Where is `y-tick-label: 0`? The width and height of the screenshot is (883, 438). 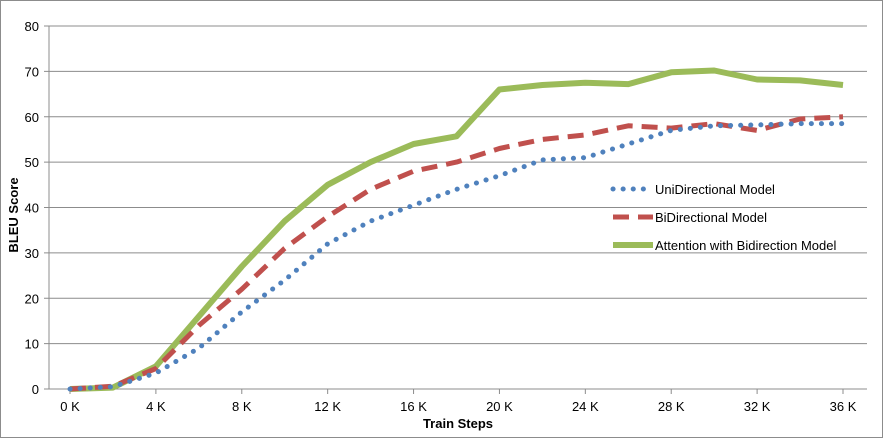 y-tick-label: 0 is located at coordinates (35, 389).